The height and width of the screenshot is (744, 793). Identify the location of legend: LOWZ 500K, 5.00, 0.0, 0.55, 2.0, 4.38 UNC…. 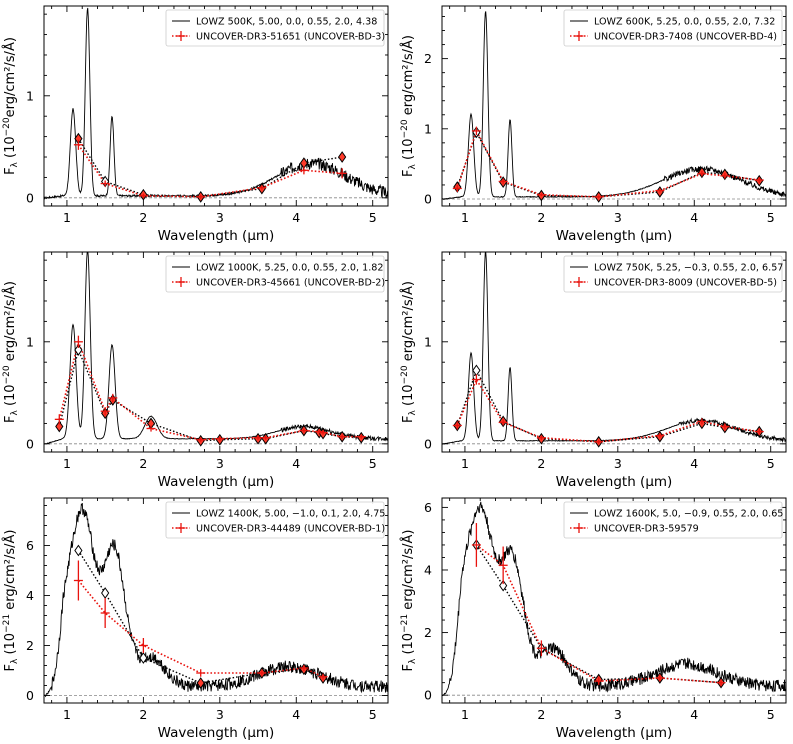
(275, 28).